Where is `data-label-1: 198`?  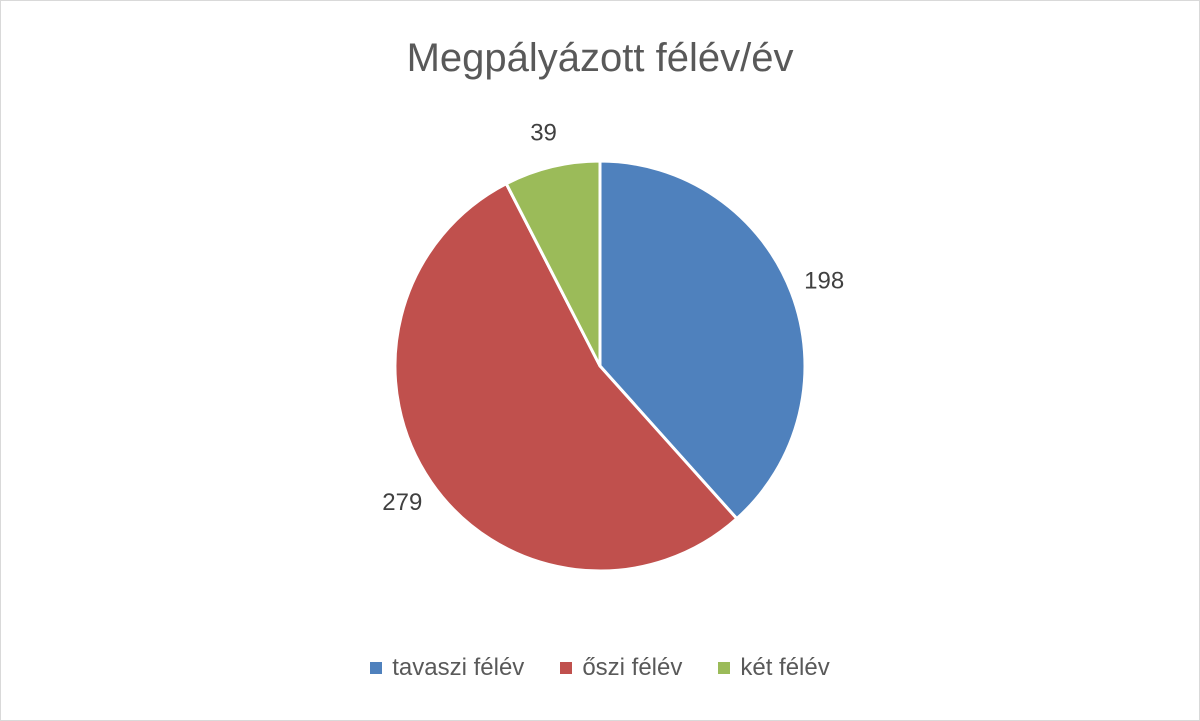 data-label-1: 198 is located at coordinates (824, 280).